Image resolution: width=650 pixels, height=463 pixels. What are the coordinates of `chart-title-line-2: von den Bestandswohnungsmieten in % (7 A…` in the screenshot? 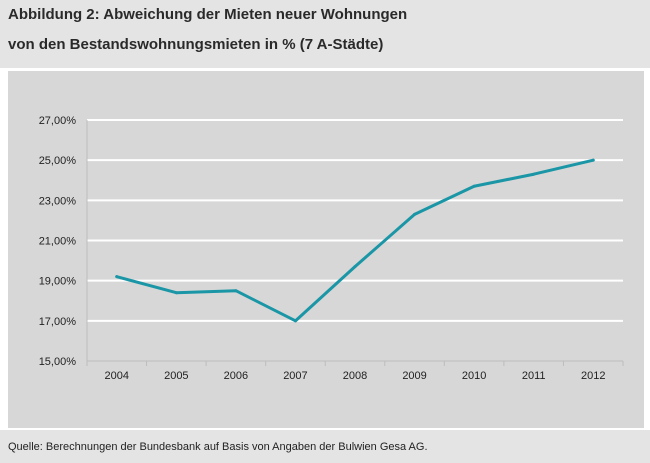 It's located at (196, 44).